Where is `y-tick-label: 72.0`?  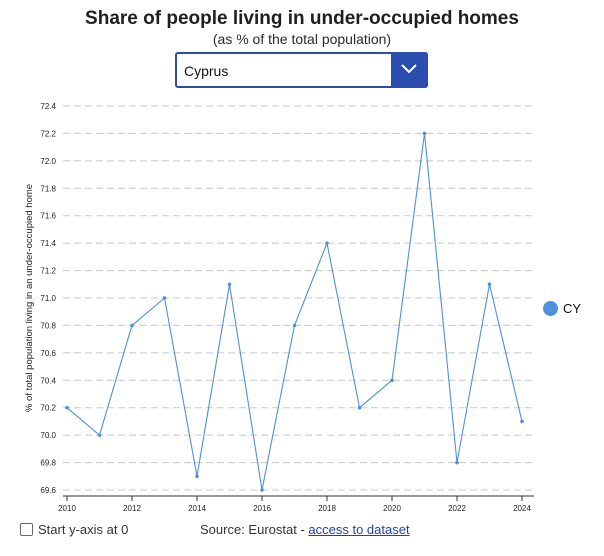 y-tick-label: 72.0 is located at coordinates (48, 161).